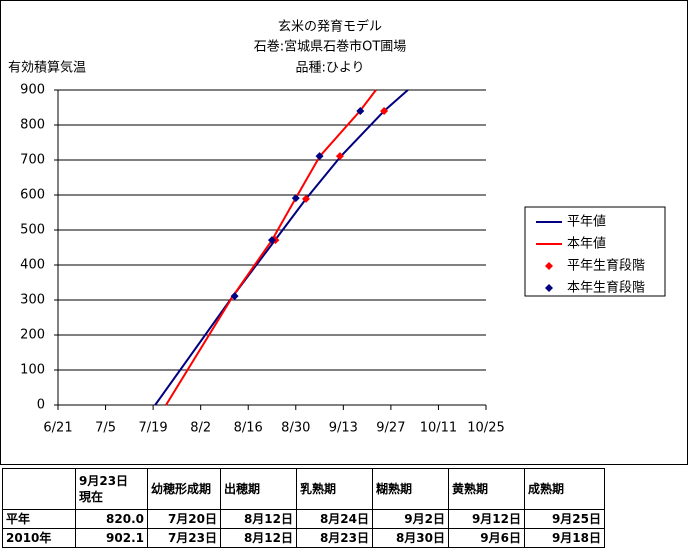  What do you see at coordinates (586, 222) in the screenshot?
I see `legend-label: 平年値` at bounding box center [586, 222].